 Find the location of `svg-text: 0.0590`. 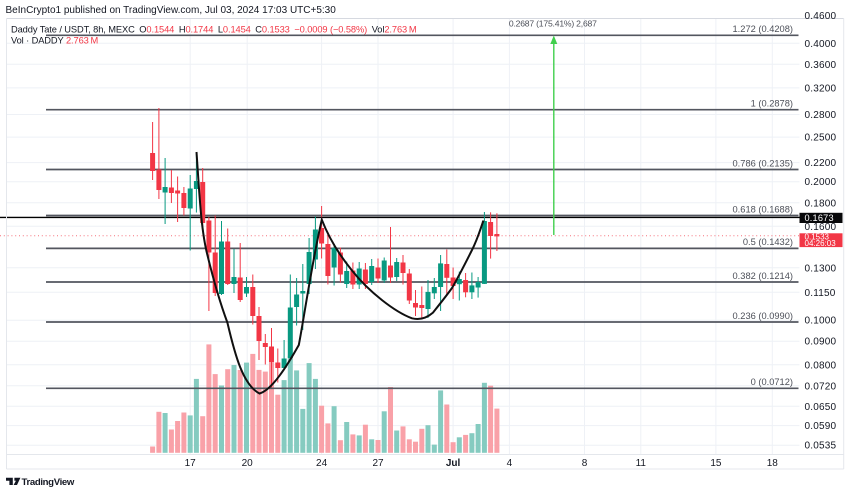

svg-text: 0.0590 is located at coordinates (821, 426).